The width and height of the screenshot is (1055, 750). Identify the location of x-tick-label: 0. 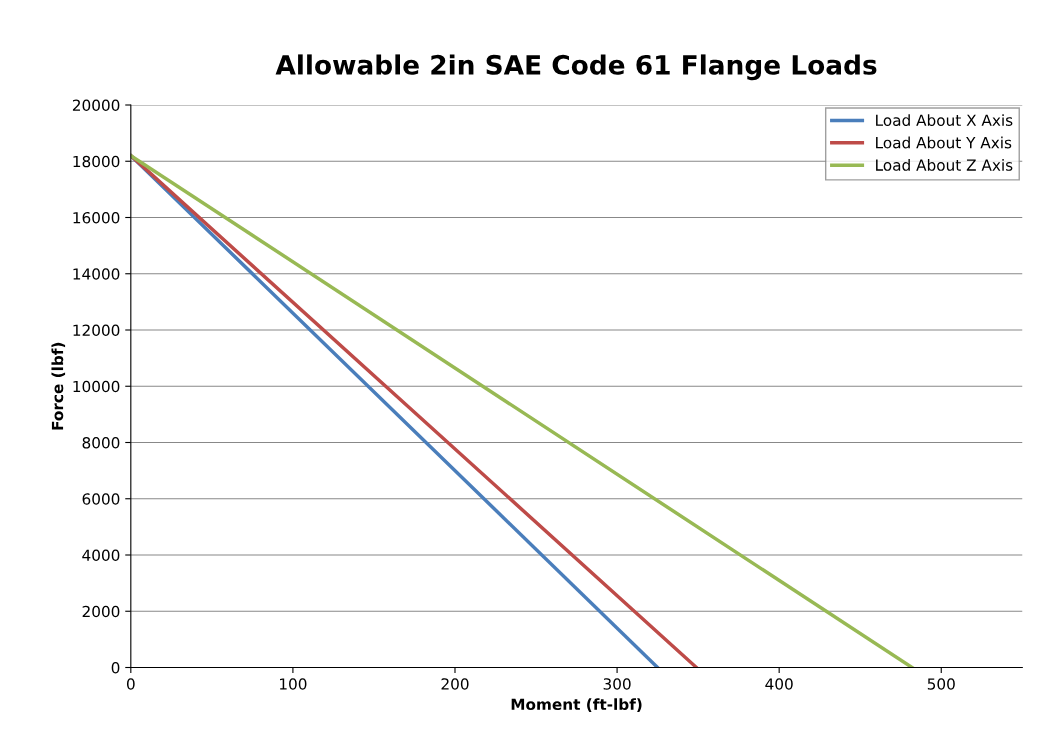
(130, 684).